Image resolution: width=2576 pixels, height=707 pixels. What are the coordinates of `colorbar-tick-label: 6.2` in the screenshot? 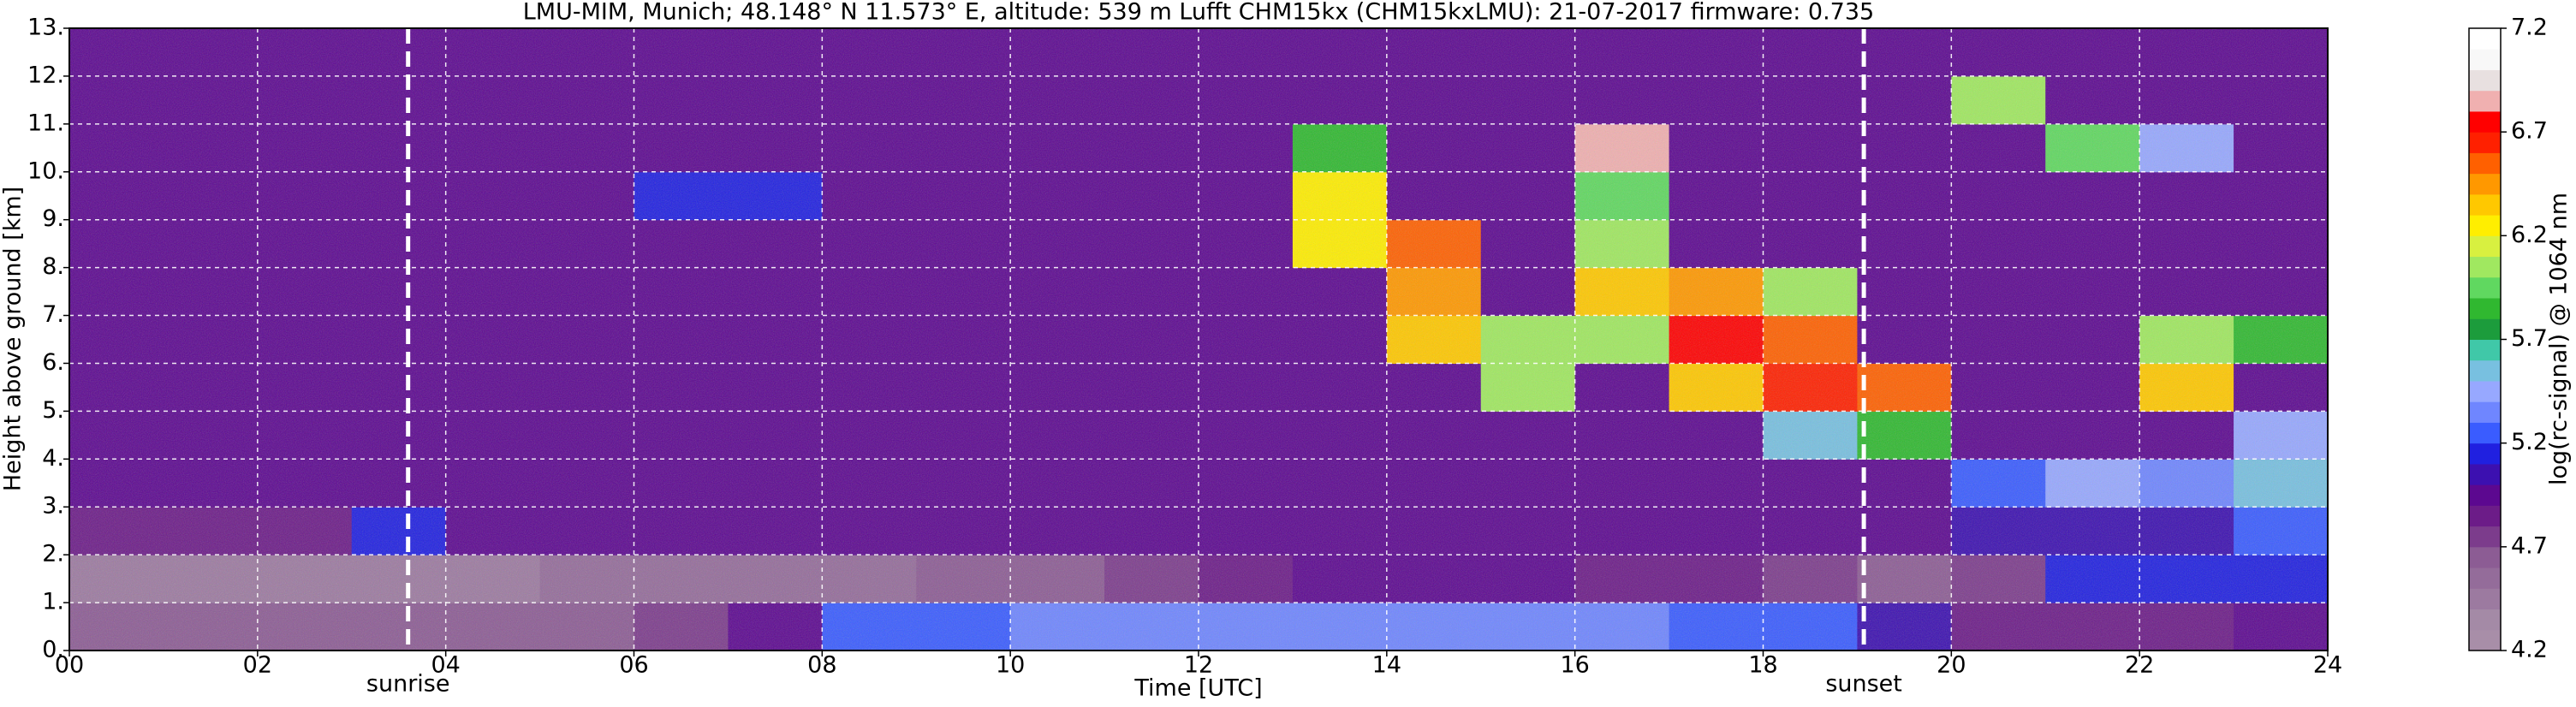 It's located at (2530, 235).